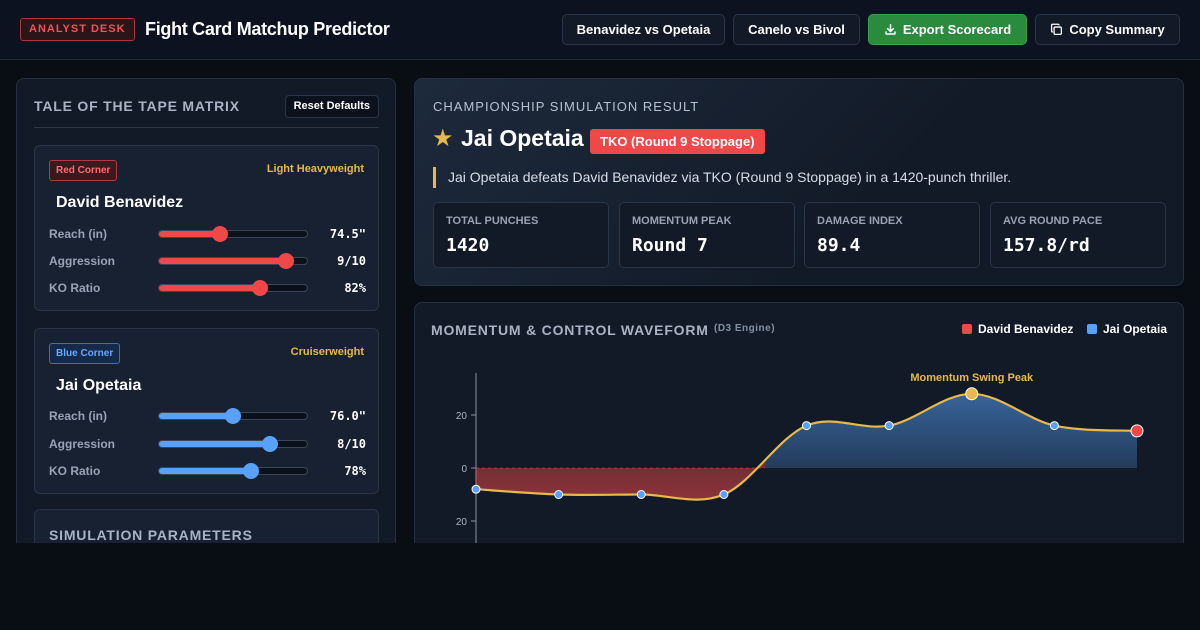  What do you see at coordinates (267, 29) in the screenshot?
I see `app-title: Fight Card Matchup Predictor` at bounding box center [267, 29].